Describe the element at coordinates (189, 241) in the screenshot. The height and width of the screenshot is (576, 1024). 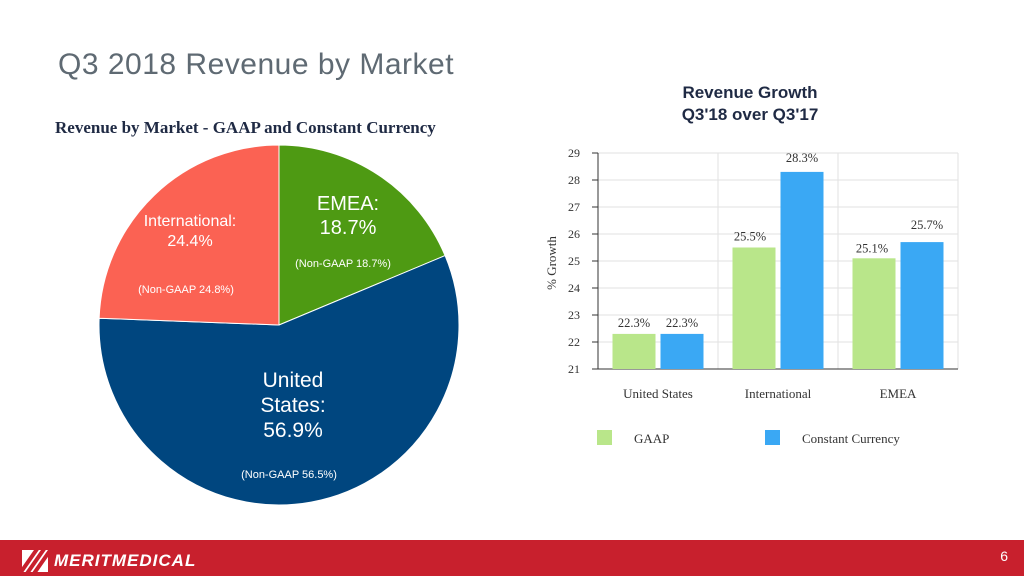
I see `pie-label-international: 24.4%` at that location.